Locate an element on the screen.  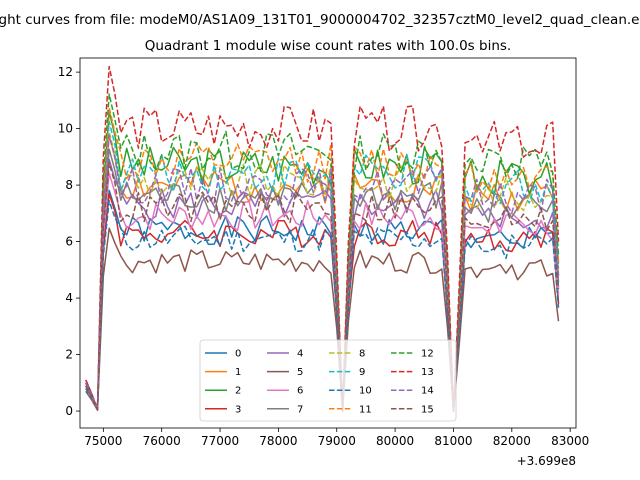
legend-box is located at coordinates (328, 380).